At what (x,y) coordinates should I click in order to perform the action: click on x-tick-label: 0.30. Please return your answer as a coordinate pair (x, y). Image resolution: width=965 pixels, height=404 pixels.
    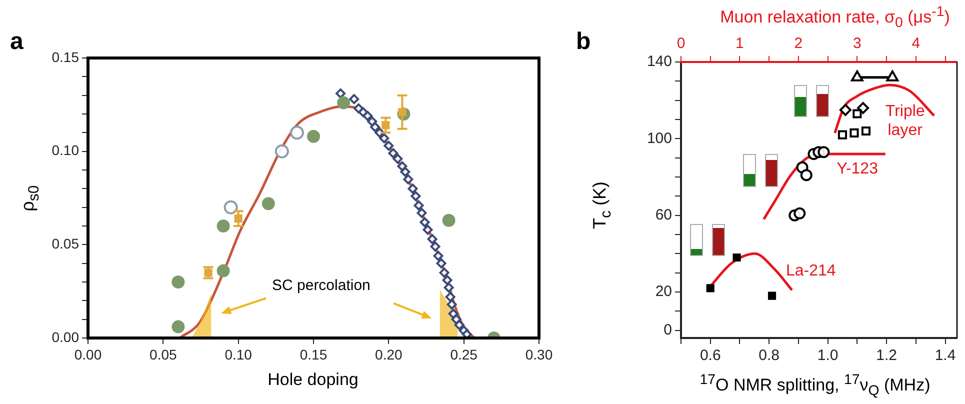
    Looking at the image, I should click on (539, 354).